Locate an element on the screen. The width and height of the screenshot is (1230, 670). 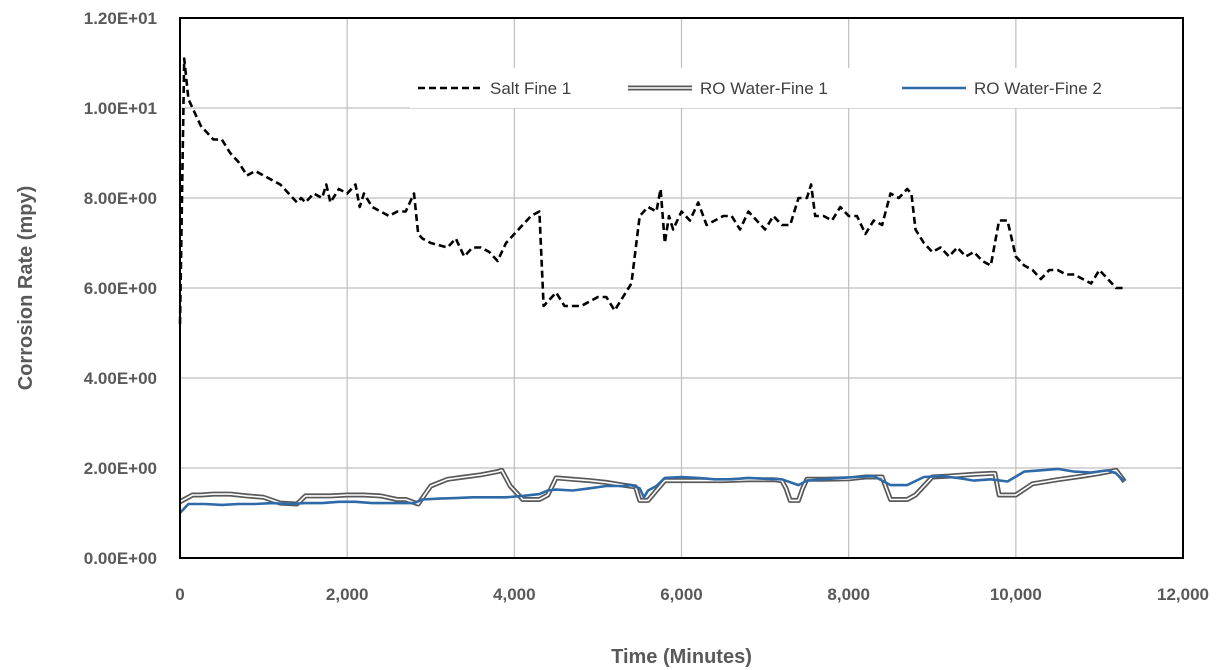
x-tick-label: 10,000 is located at coordinates (1016, 594).